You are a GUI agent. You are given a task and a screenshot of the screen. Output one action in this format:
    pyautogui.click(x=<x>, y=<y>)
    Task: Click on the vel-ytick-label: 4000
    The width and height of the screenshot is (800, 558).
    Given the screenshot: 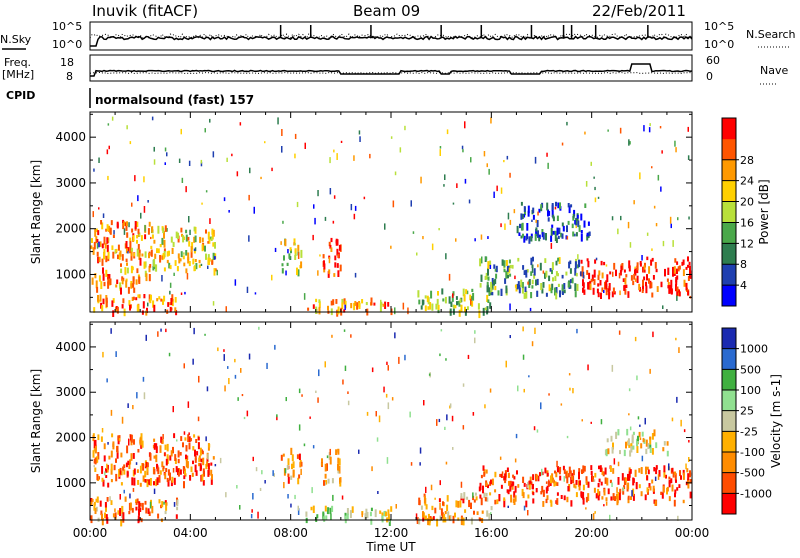 What is the action you would take?
    pyautogui.click(x=70, y=347)
    